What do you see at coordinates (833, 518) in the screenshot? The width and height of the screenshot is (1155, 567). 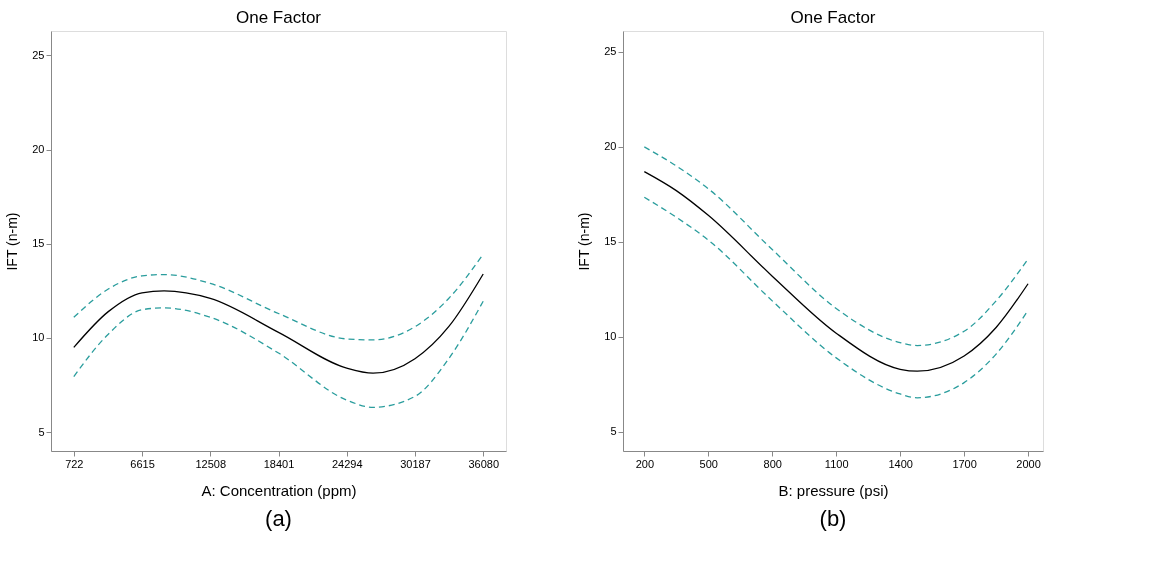 I see `text: (b)` at bounding box center [833, 518].